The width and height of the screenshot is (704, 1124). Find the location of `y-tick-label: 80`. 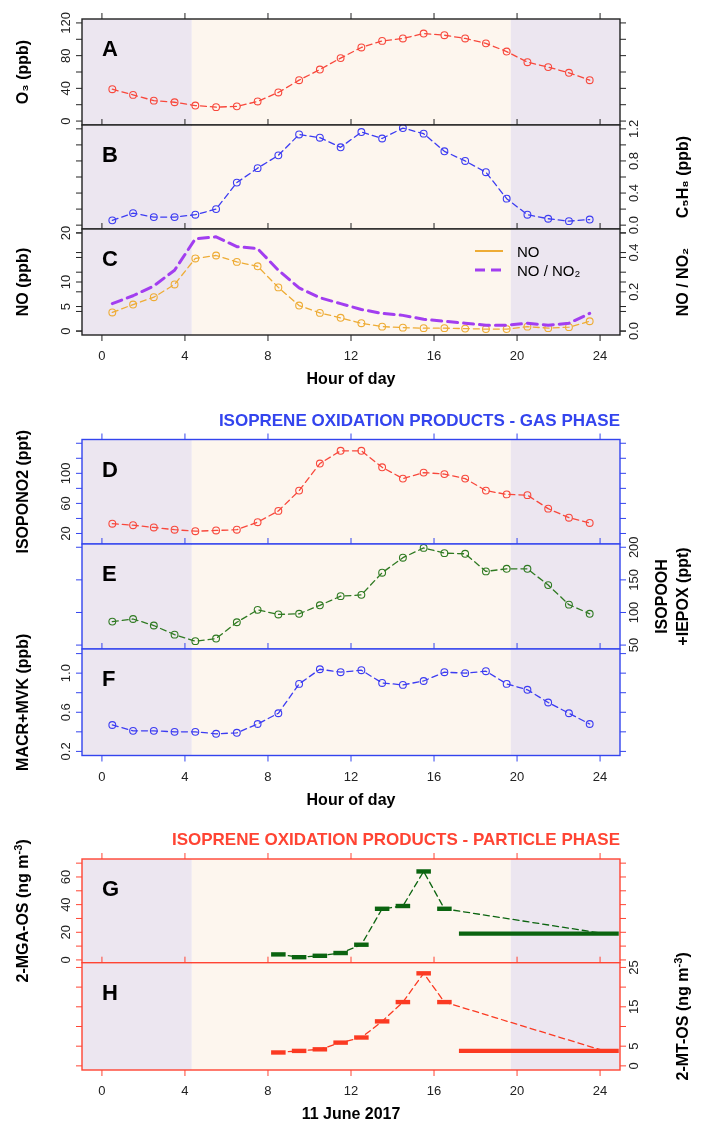

y-tick-label: 80 is located at coordinates (65, 55).